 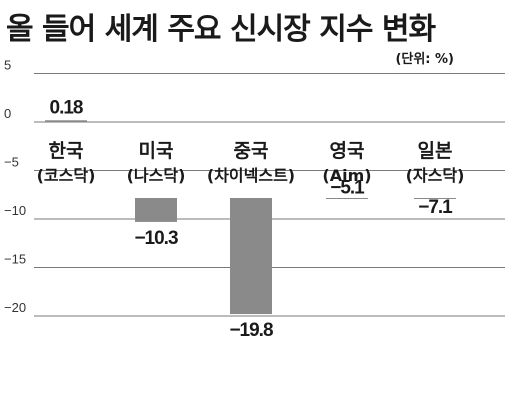 What do you see at coordinates (435, 151) in the screenshot?
I see `category-label: 일본` at bounding box center [435, 151].